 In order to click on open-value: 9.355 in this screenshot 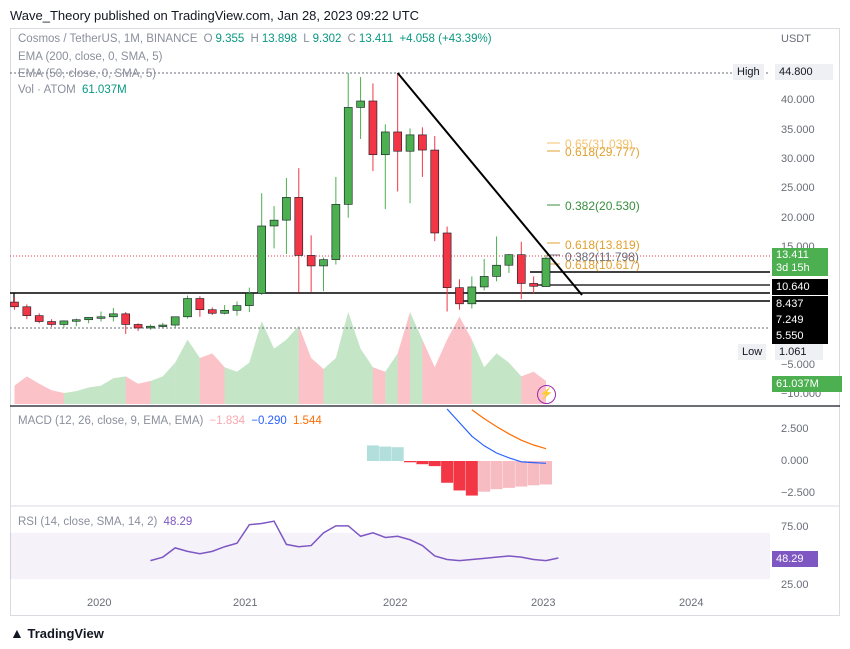, I will do `click(230, 39)`.